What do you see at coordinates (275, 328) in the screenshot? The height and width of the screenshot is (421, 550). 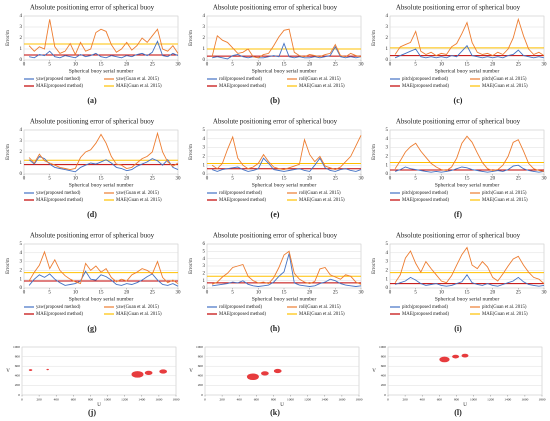 I see `panel-caption: (h)` at bounding box center [275, 328].